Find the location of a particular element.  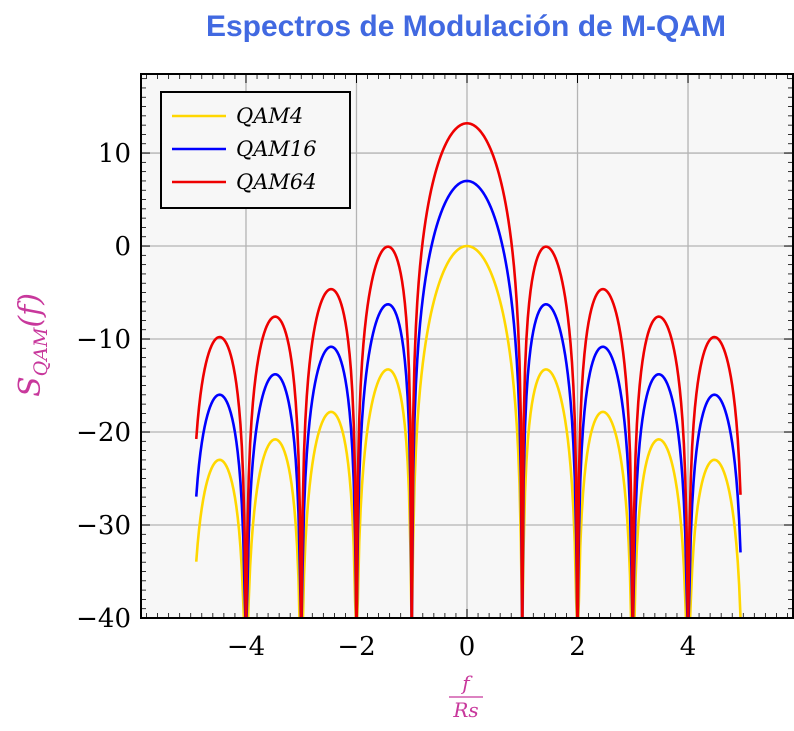

y-axis-label: SQAM(f) is located at coordinates (32, 345).